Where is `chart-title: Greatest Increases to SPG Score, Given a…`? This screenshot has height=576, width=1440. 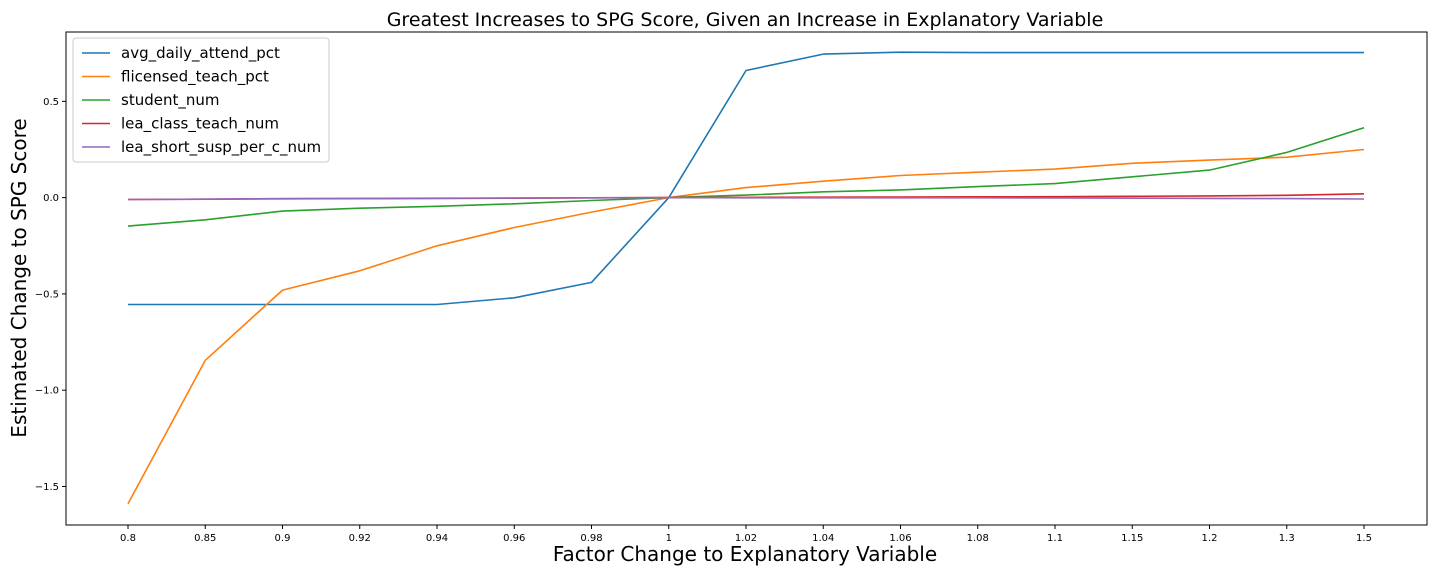 chart-title: Greatest Increases to SPG Score, Given a… is located at coordinates (745, 20).